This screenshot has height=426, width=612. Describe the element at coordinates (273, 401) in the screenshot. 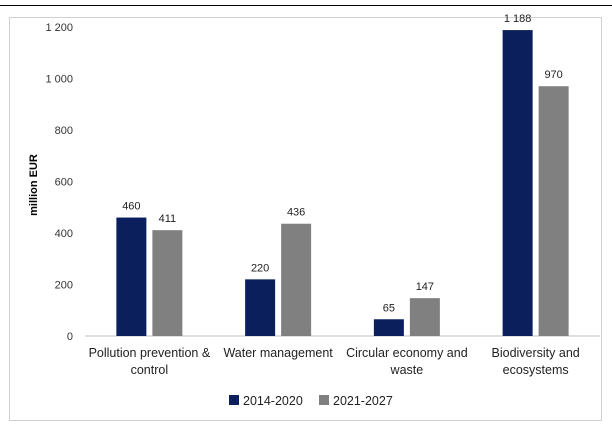

I see `legend-label: 2014-2020` at that location.